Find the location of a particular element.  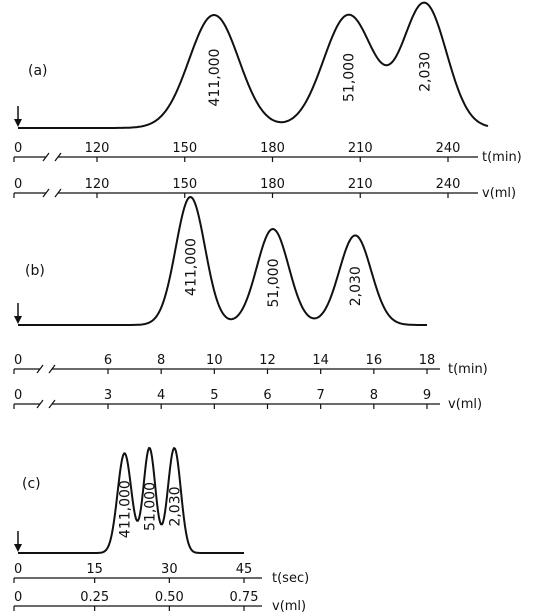

tick-label: 0.25 is located at coordinates (94, 597).